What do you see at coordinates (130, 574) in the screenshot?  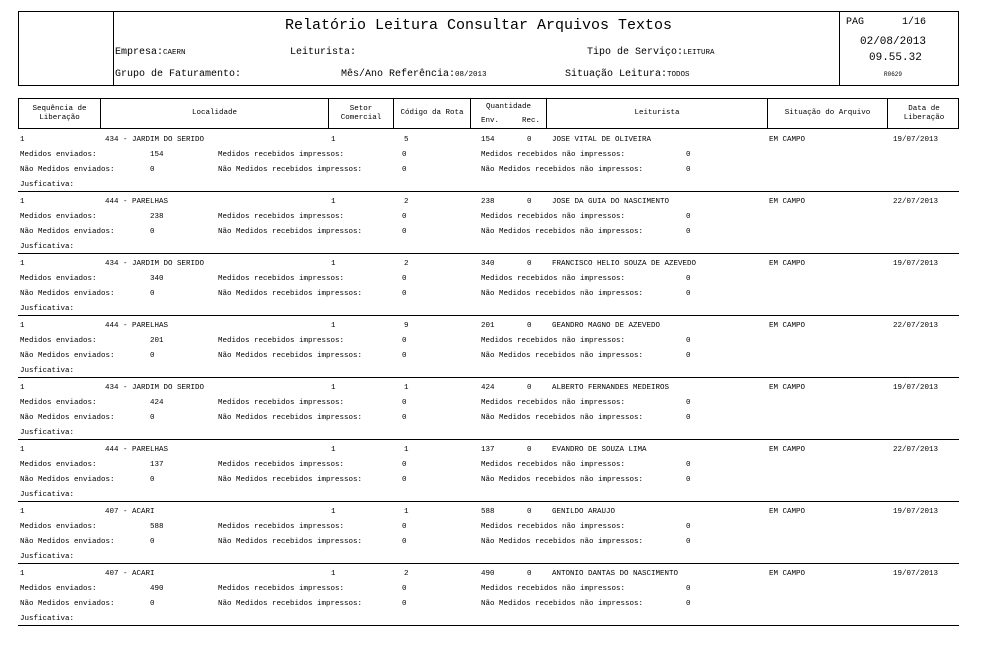 I see `record-localidade: 407 - ACARI` at bounding box center [130, 574].